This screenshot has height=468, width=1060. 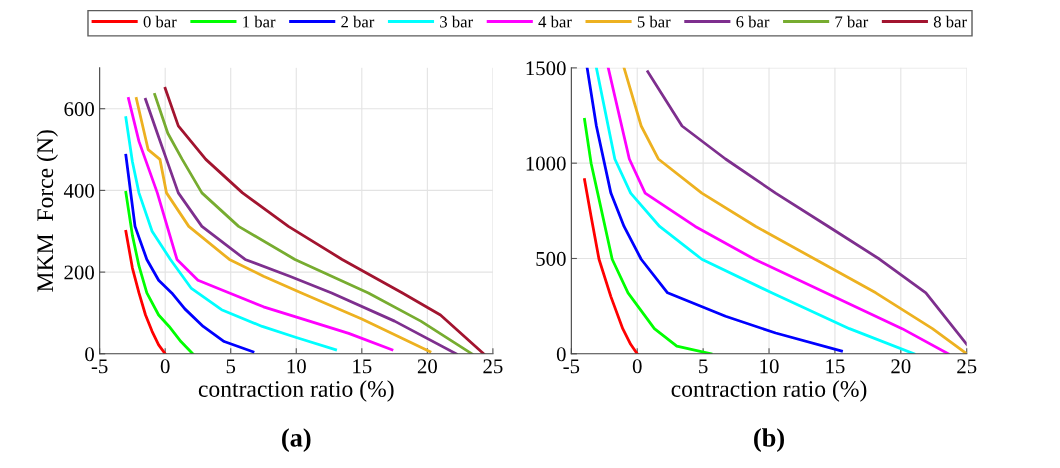 What do you see at coordinates (79, 272) in the screenshot?
I see `y-tick-label: 200` at bounding box center [79, 272].